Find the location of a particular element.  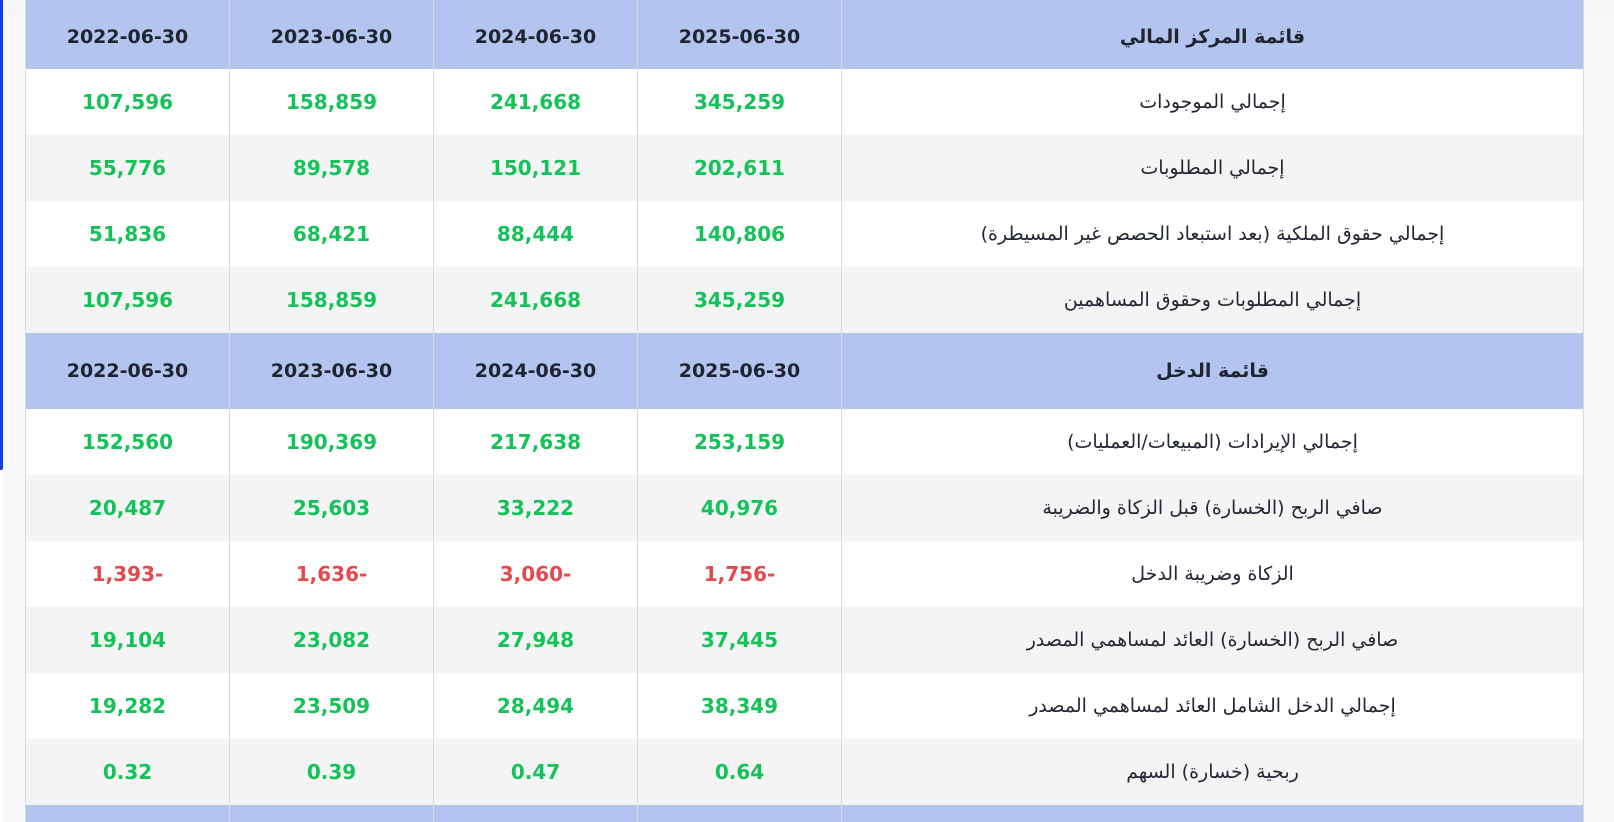

row-label: إجمالي المطلوبات is located at coordinates (1212, 168).